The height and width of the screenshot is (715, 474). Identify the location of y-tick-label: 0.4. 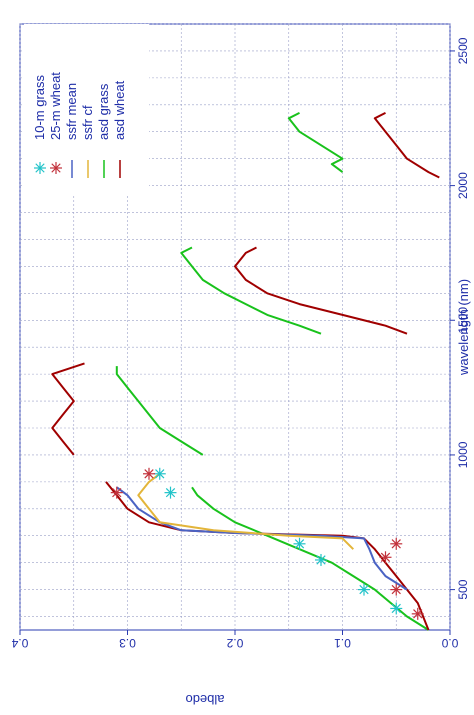
(19, 643).